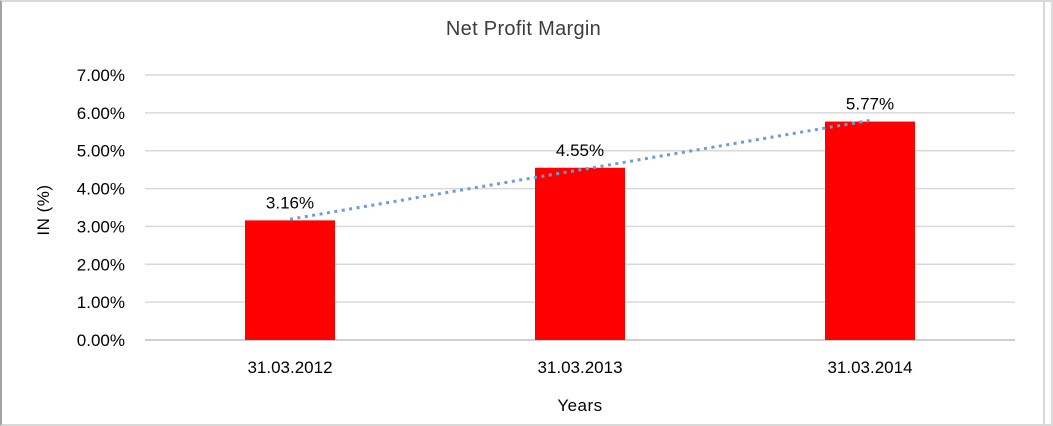 This screenshot has height=426, width=1053. I want to click on y-tick-label: 7.00%, so click(101, 75).